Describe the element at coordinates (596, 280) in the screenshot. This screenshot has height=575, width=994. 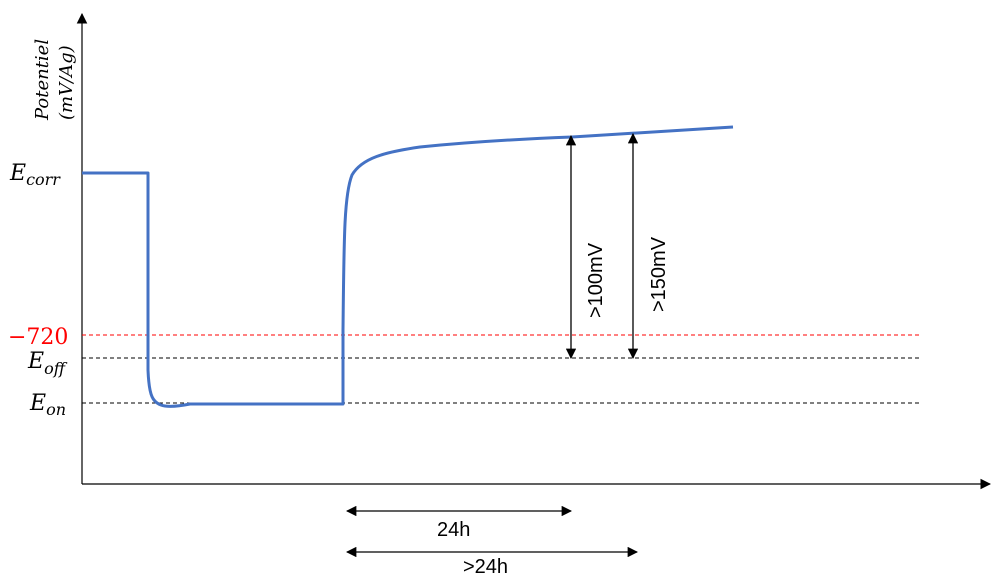
I see `label-100mv: >100mV` at that location.